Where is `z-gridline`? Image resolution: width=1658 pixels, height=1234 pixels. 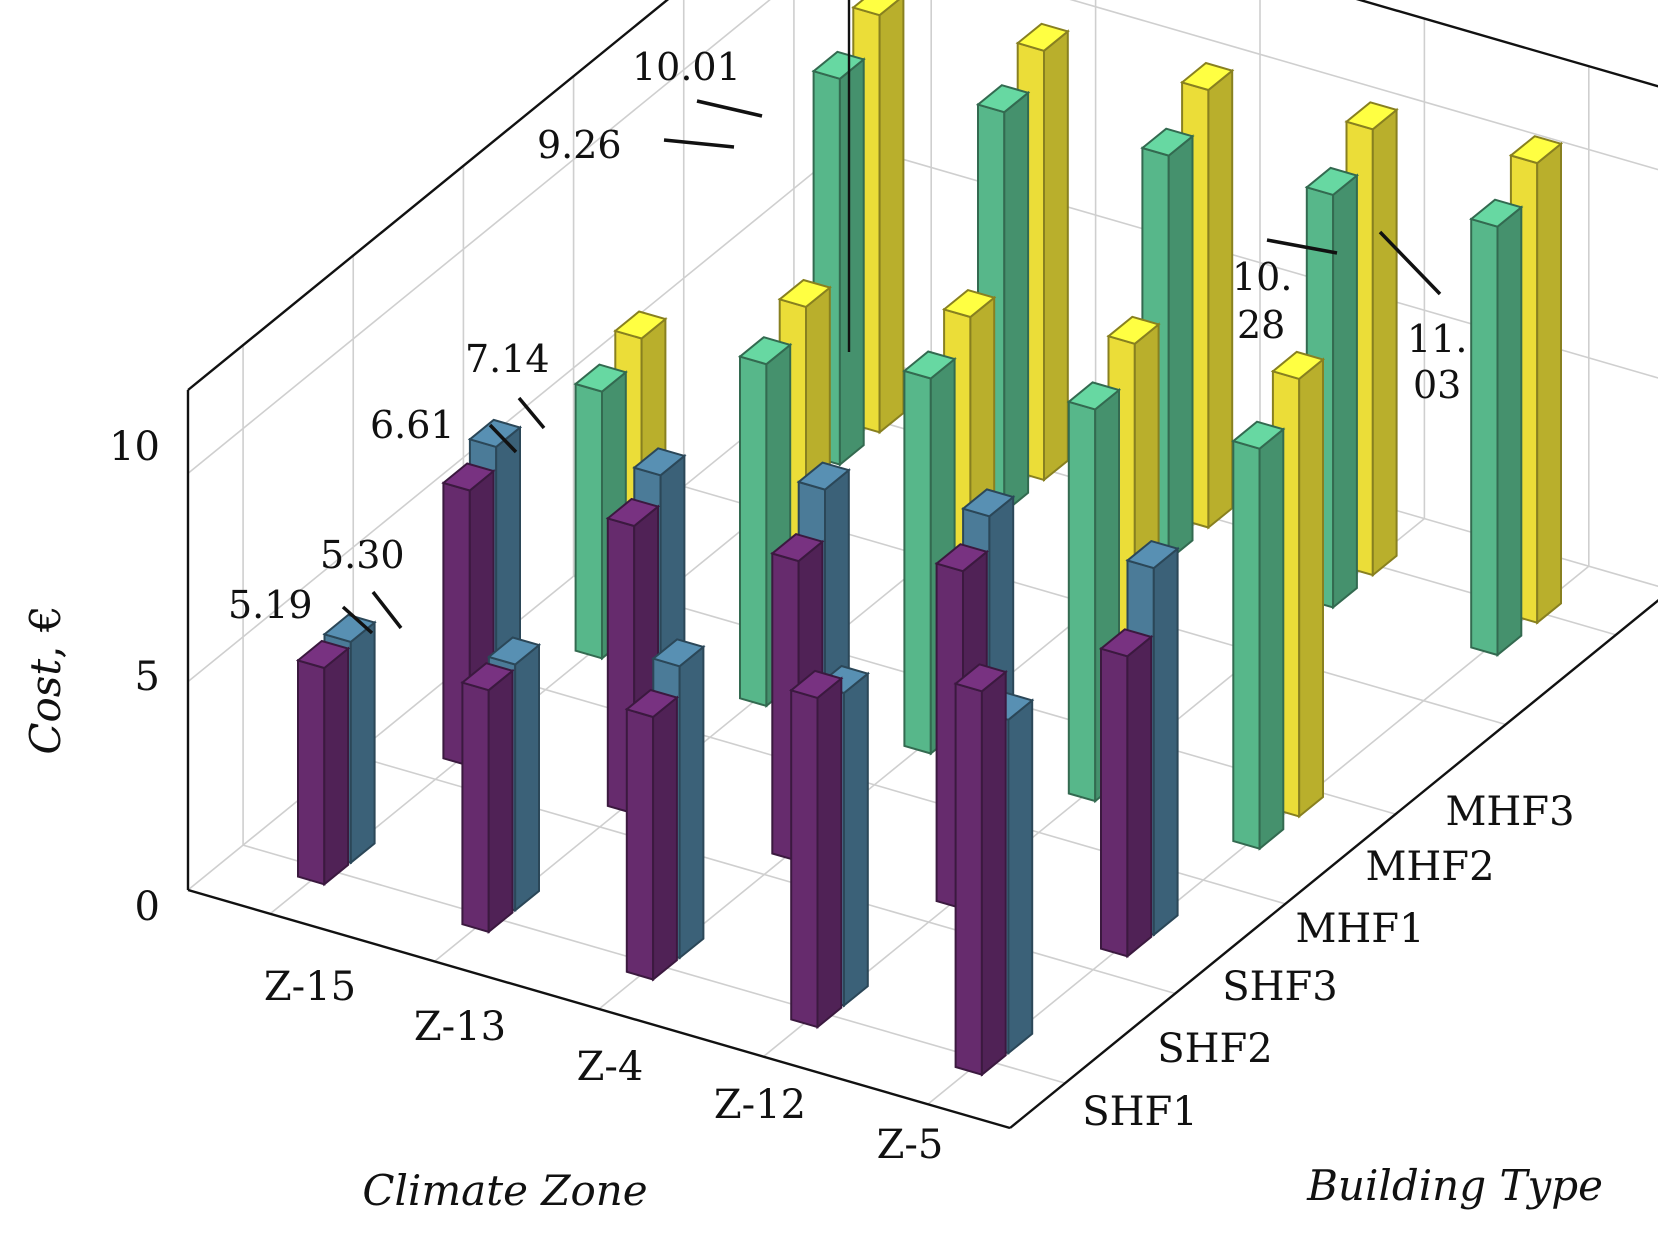
z-gridline is located at coordinates (479, 237).